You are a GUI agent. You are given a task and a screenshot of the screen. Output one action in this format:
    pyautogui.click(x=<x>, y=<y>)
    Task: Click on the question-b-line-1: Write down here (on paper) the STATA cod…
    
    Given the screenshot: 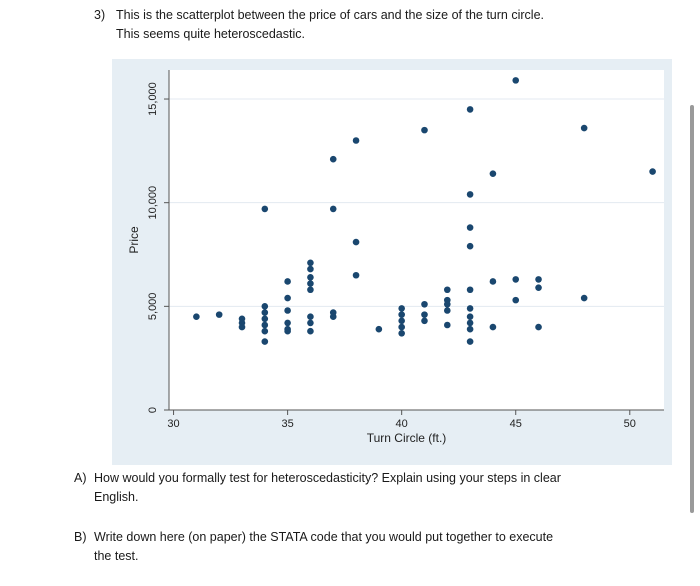 What is the action you would take?
    pyautogui.click(x=324, y=537)
    